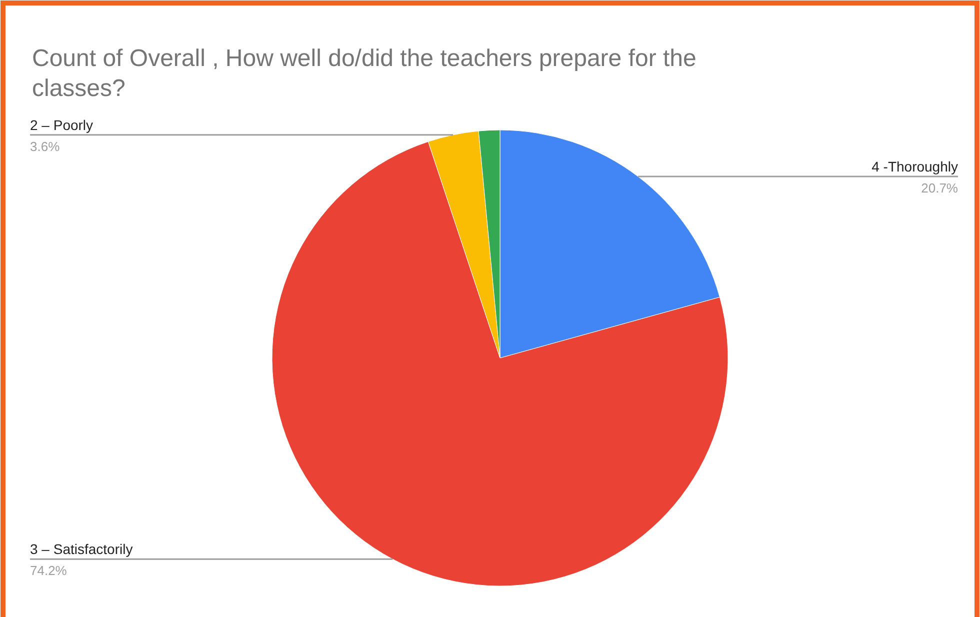 This screenshot has width=980, height=617. Describe the element at coordinates (45, 146) in the screenshot. I see `data-label: 3.6%` at that location.